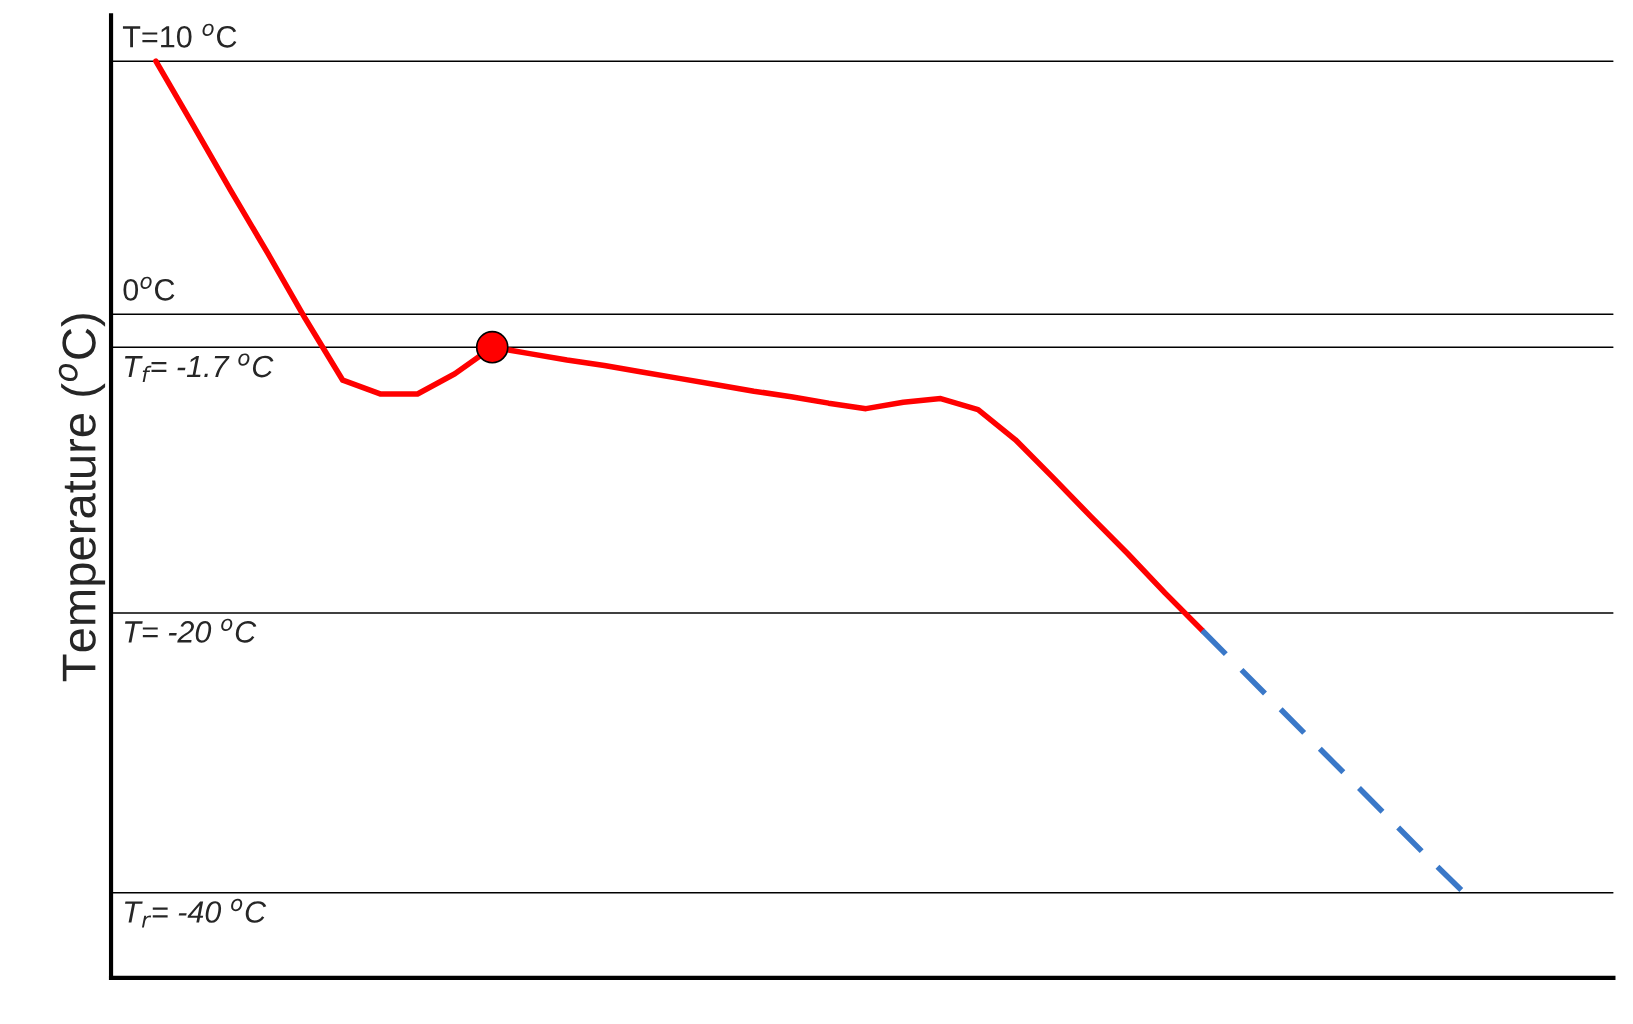 This screenshot has width=1633, height=1024. I want to click on annotation: T$_{f}$= -1.7 $^{o}$C, so click(199, 368).